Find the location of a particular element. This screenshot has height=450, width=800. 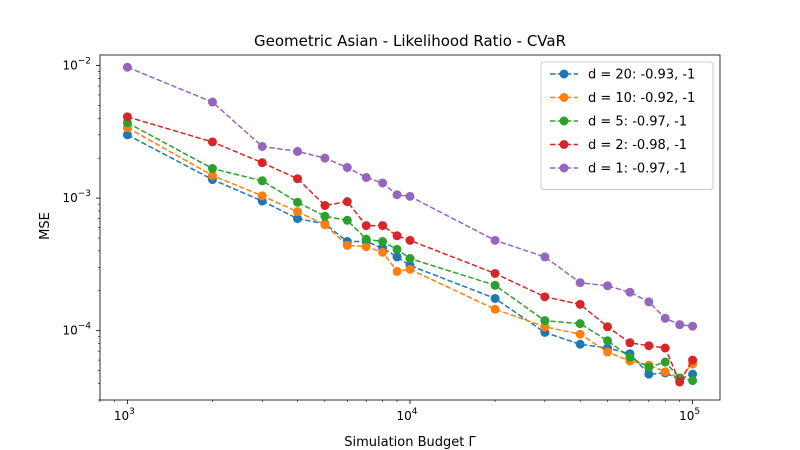

legend-box is located at coordinates (627, 125).